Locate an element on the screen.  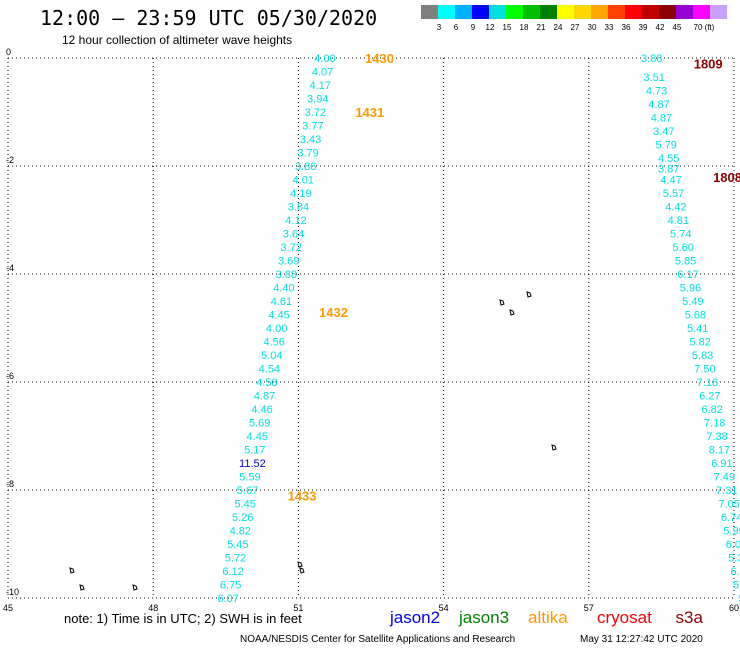
wave-height-value: 5.85 is located at coordinates (685, 262).